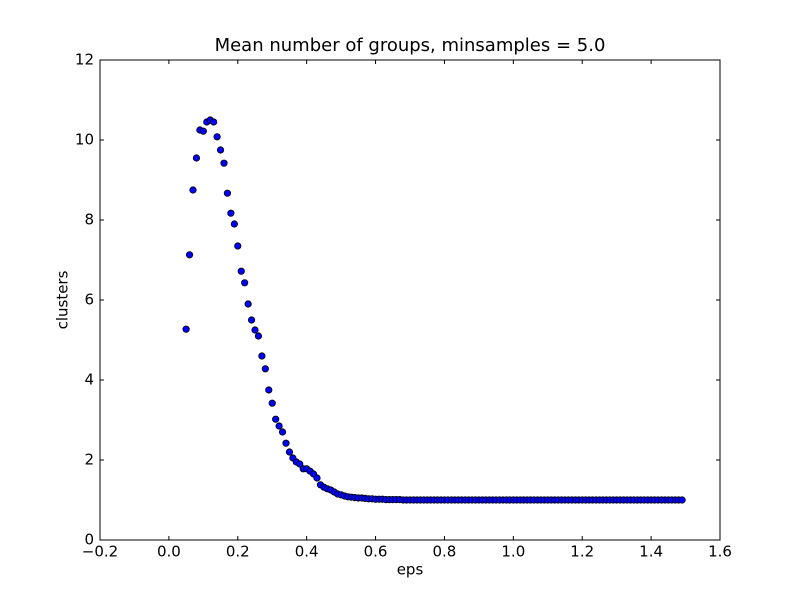 This screenshot has height=600, width=800. Describe the element at coordinates (89, 220) in the screenshot. I see `y-tick-label: 8` at that location.